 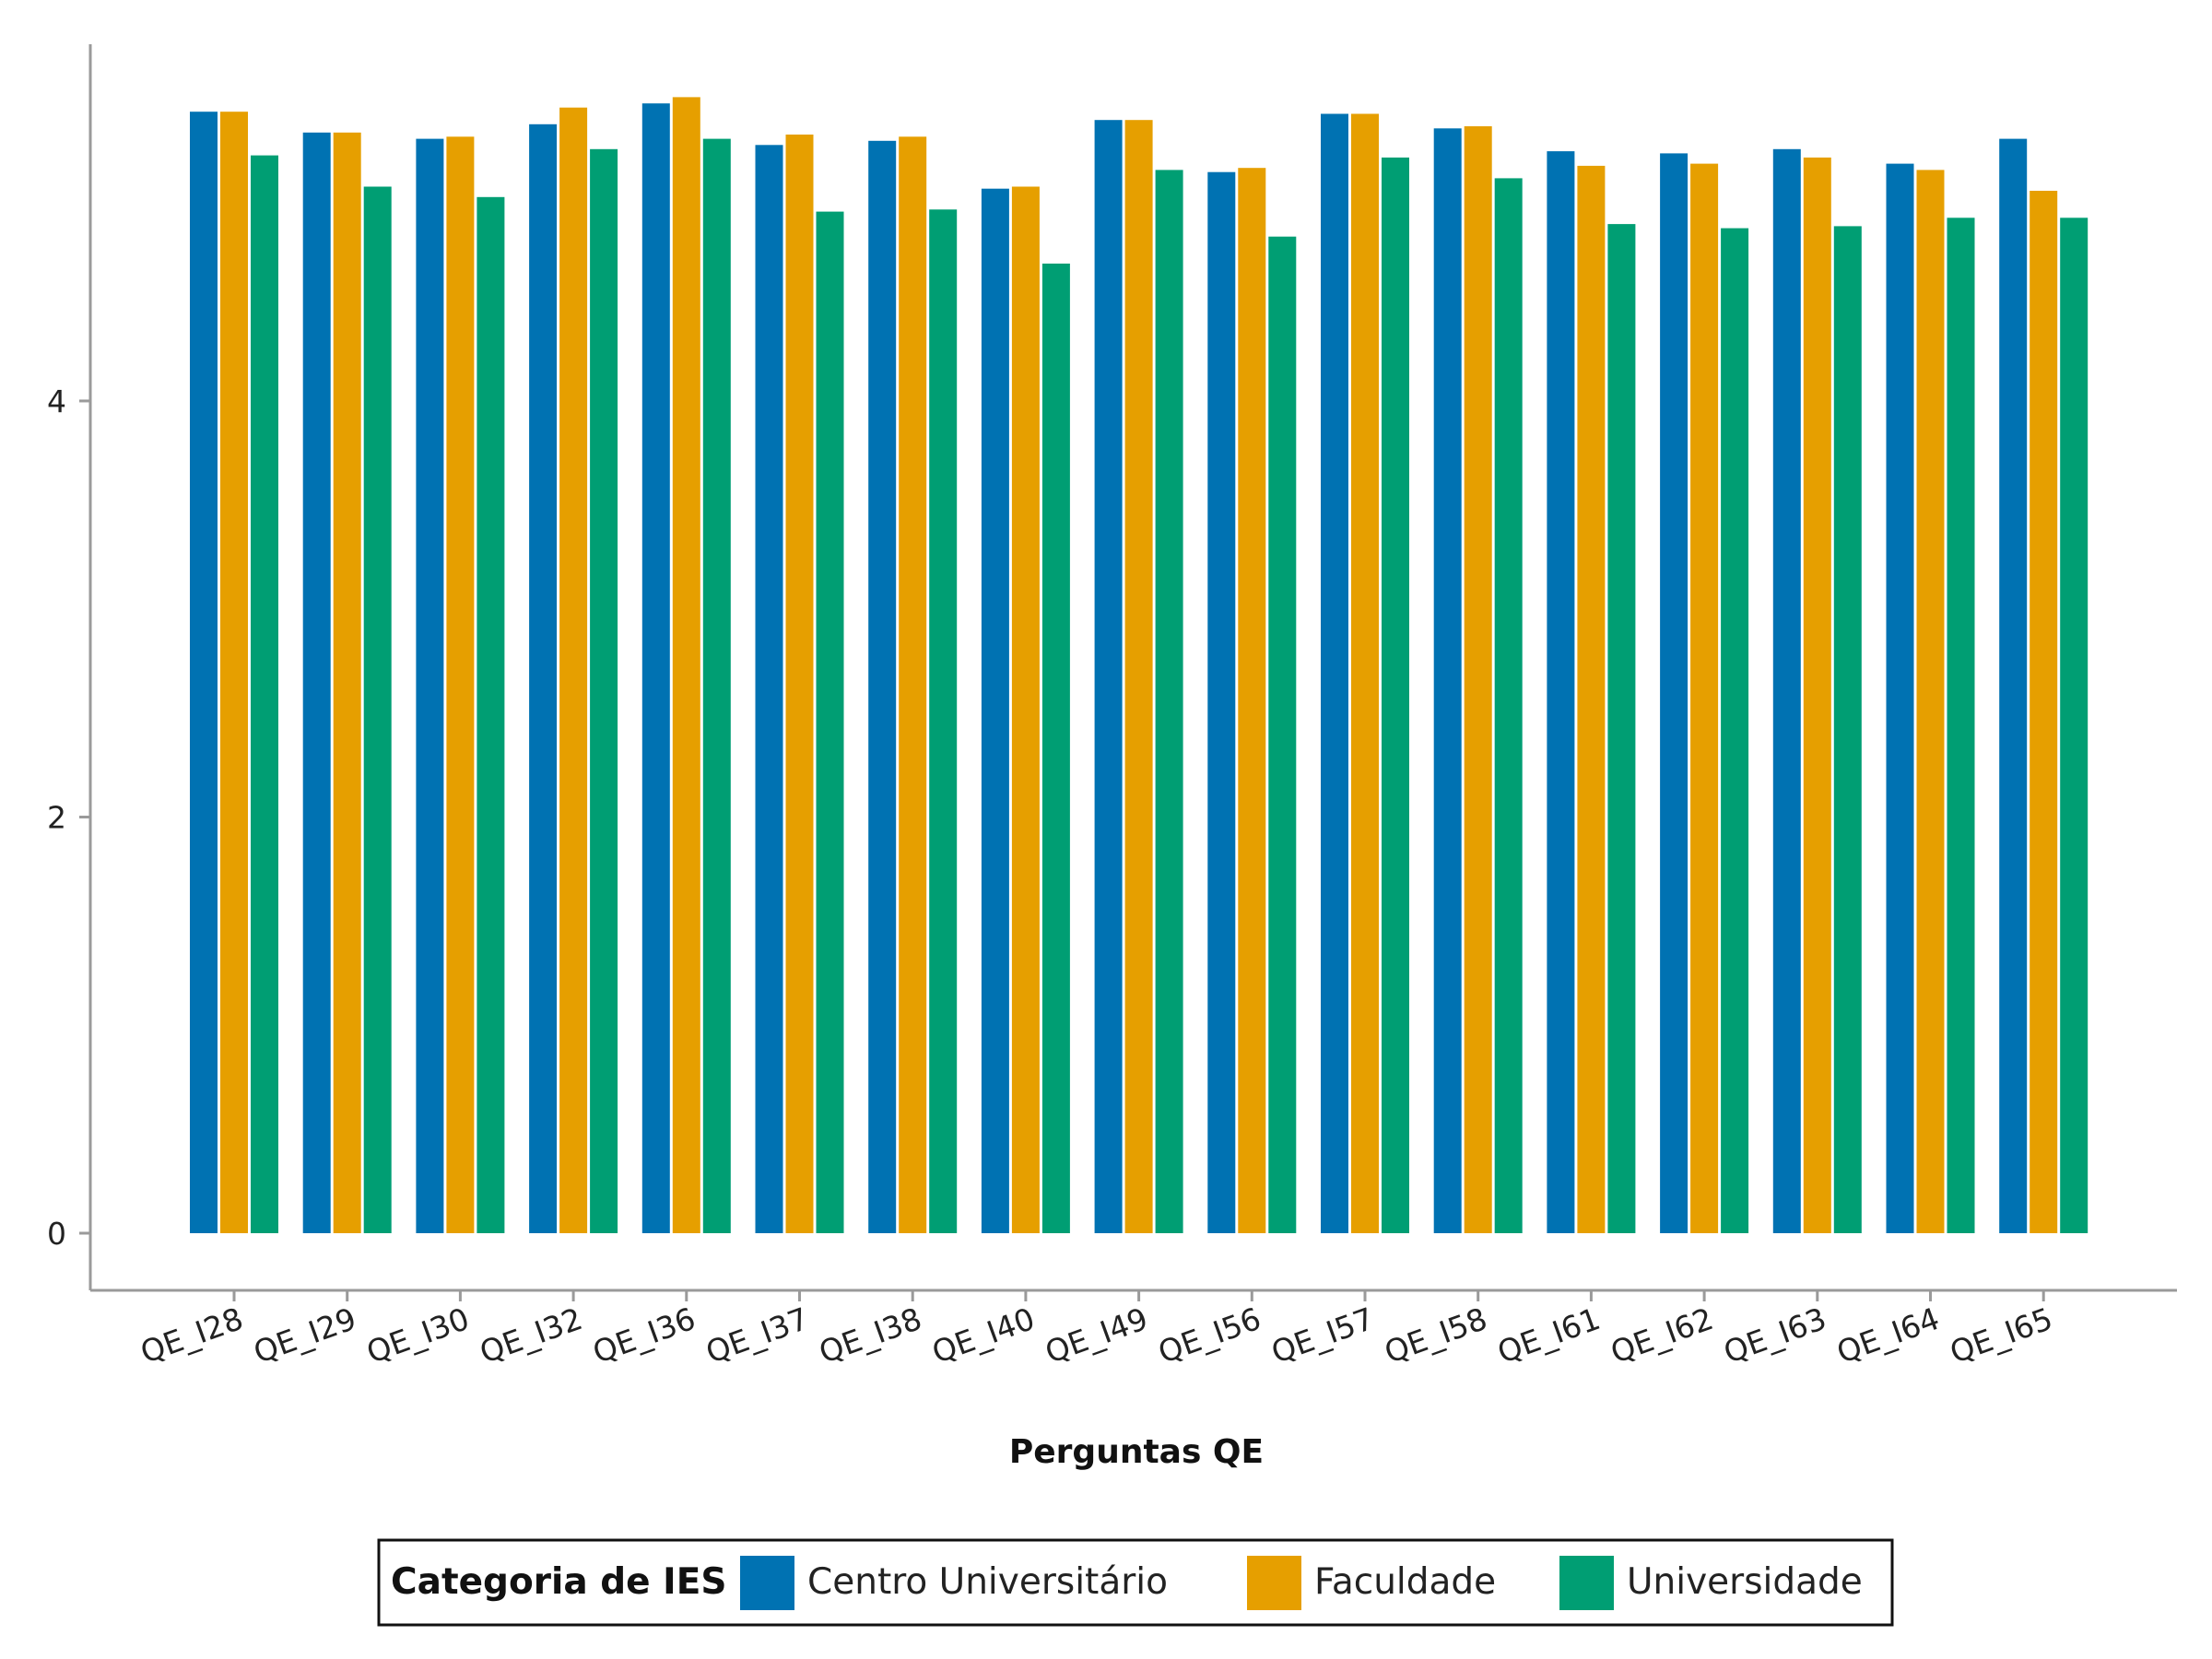 What do you see at coordinates (558, 1582) in the screenshot?
I see `legend-title: Categoria de IES` at bounding box center [558, 1582].